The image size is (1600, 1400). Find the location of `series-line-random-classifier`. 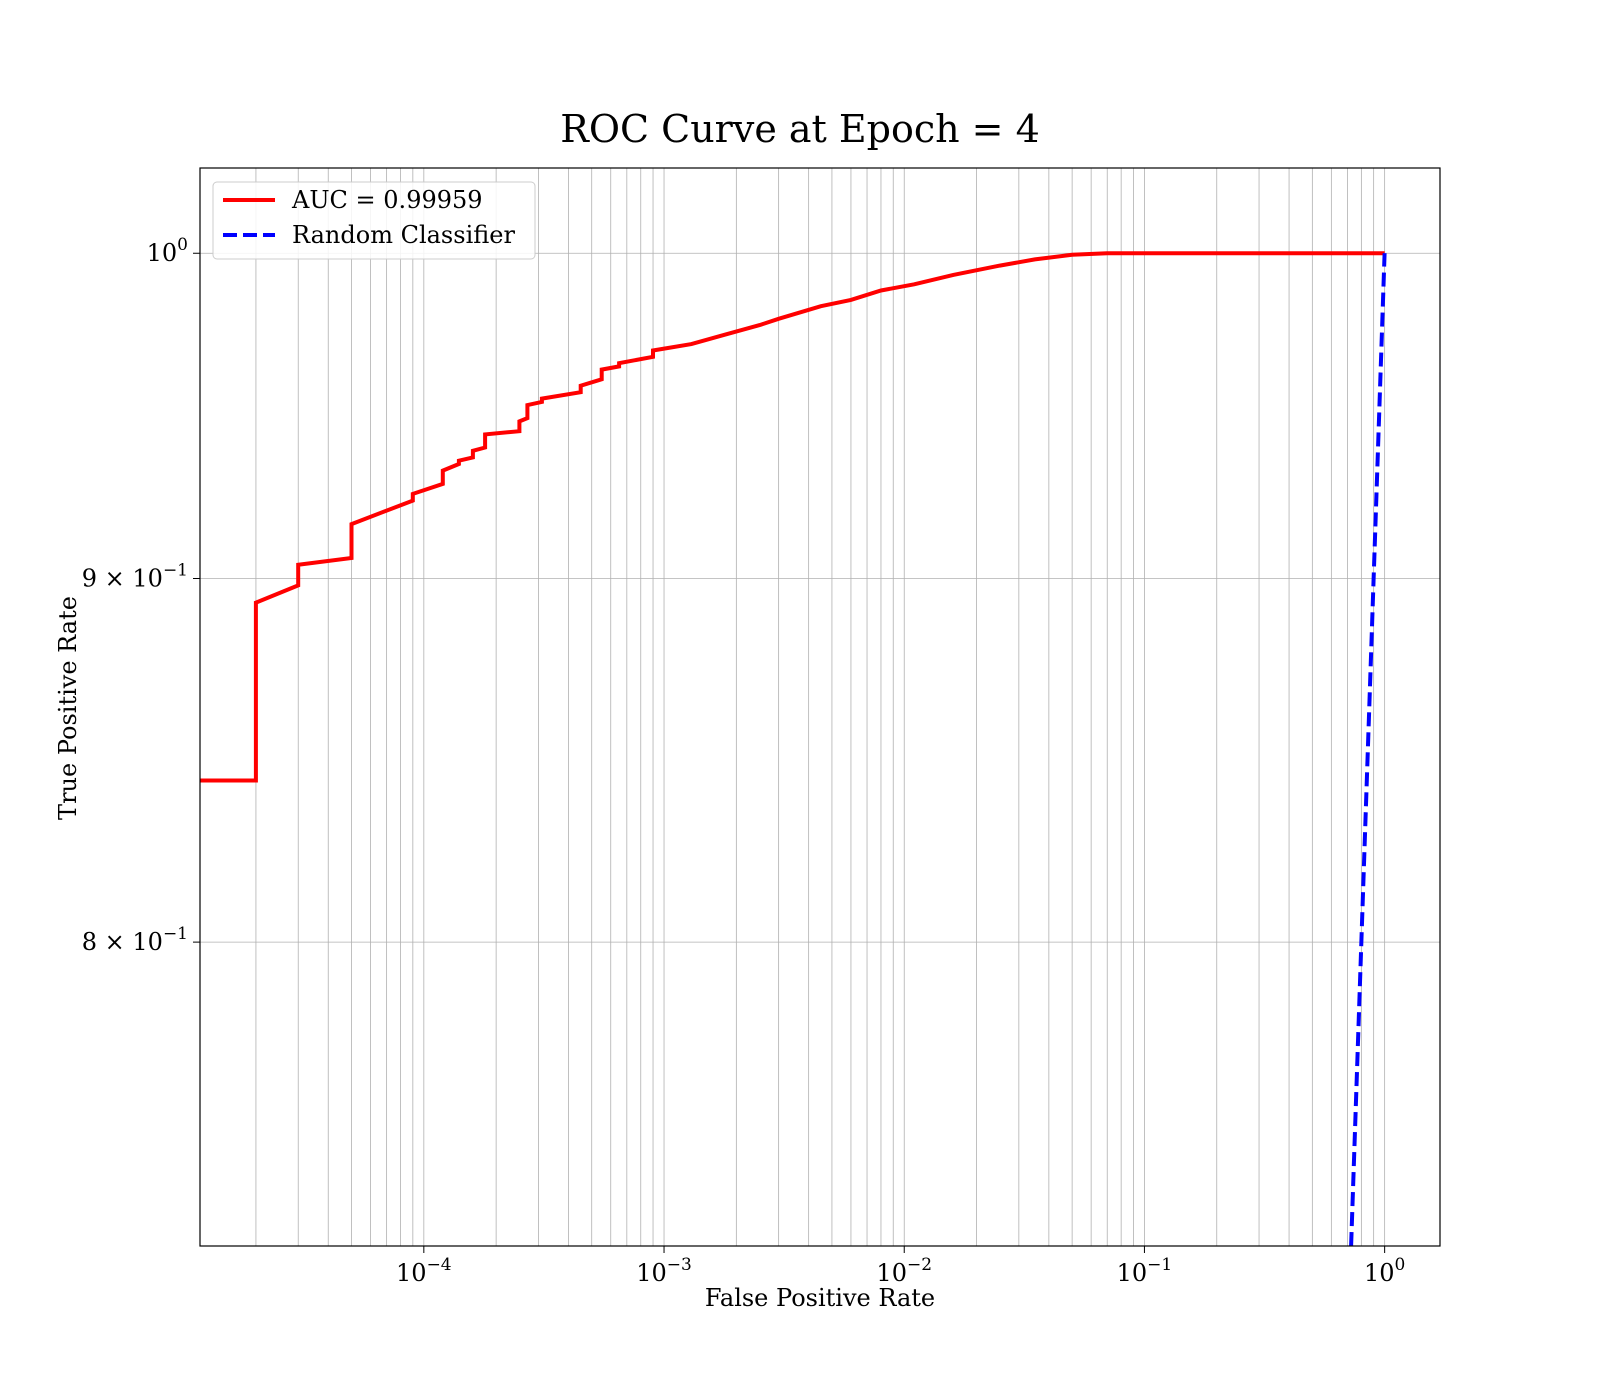

series-line-random-classifier is located at coordinates (1368, 750).